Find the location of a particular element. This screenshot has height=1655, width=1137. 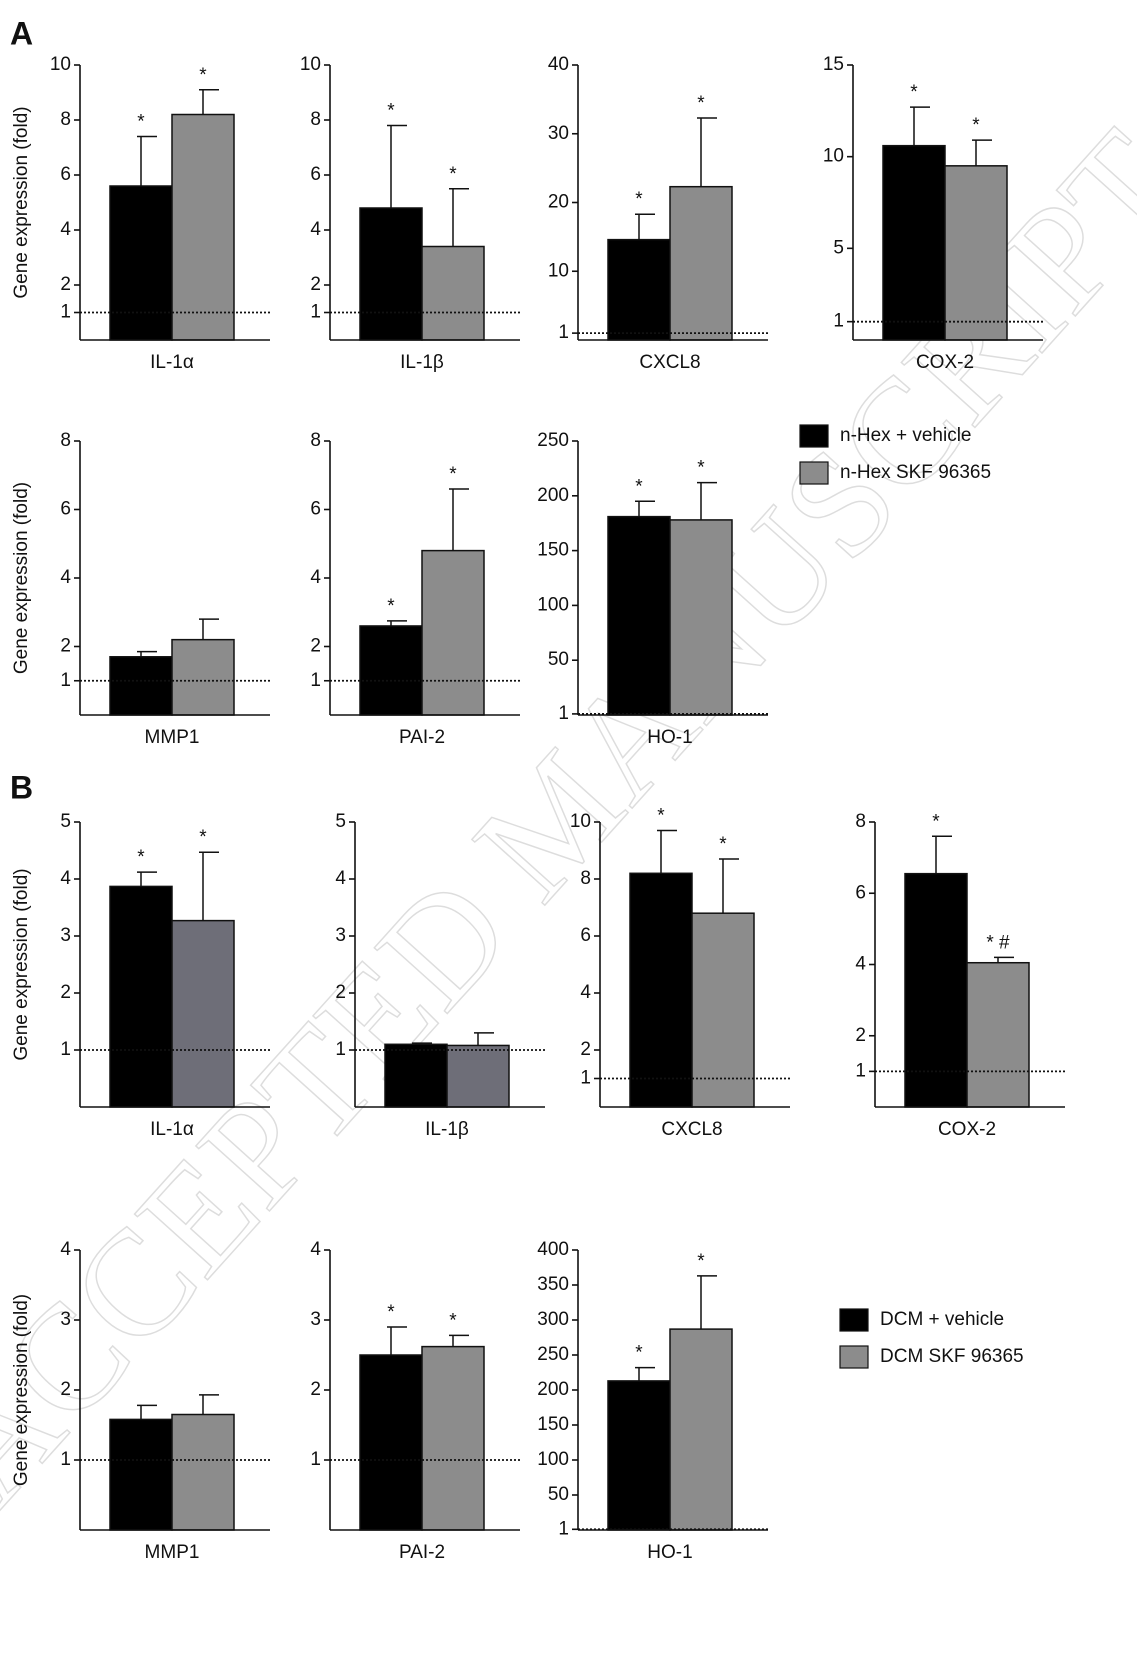

x-tick-label: CXCL8 is located at coordinates (669, 362).